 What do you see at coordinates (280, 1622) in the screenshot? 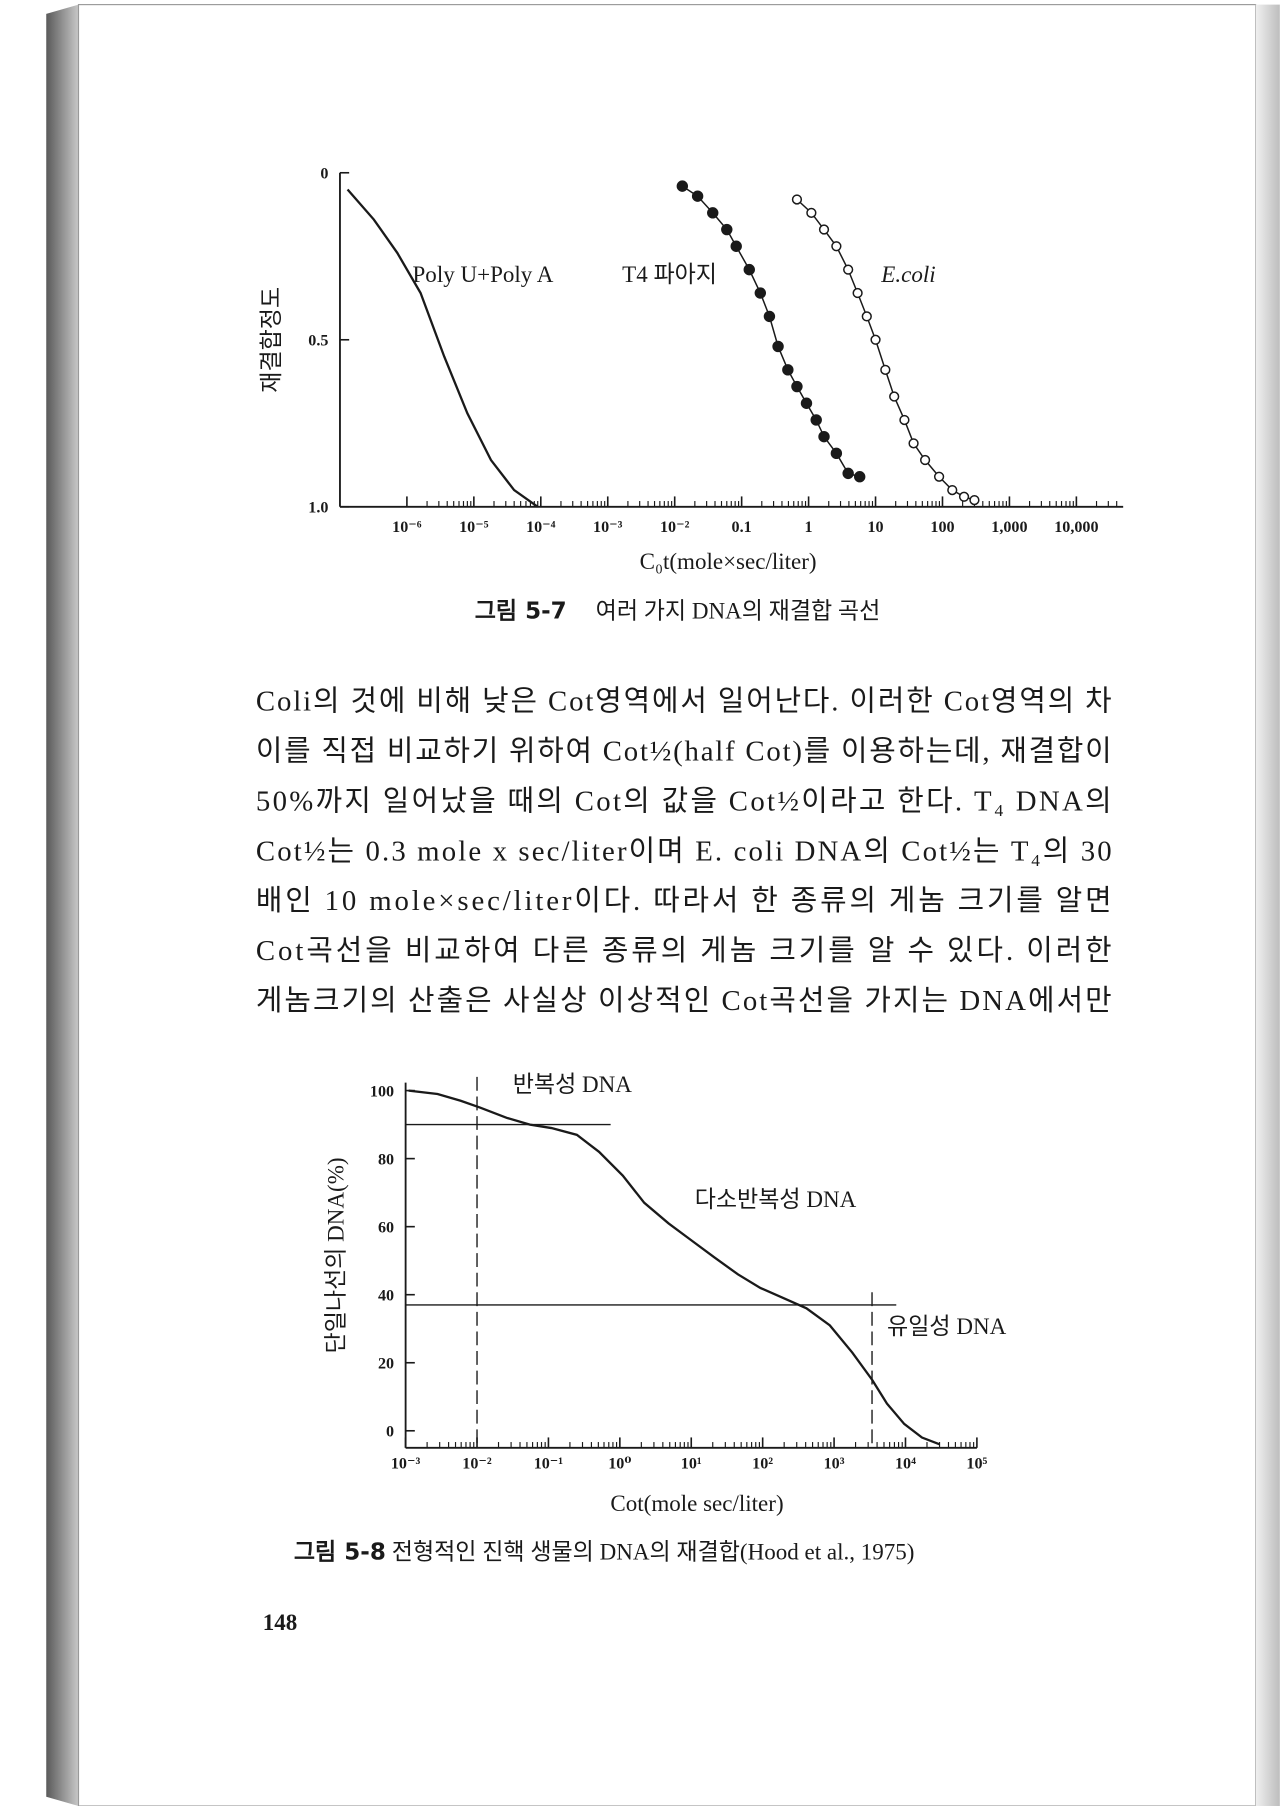
I see `page-number: 148` at bounding box center [280, 1622].